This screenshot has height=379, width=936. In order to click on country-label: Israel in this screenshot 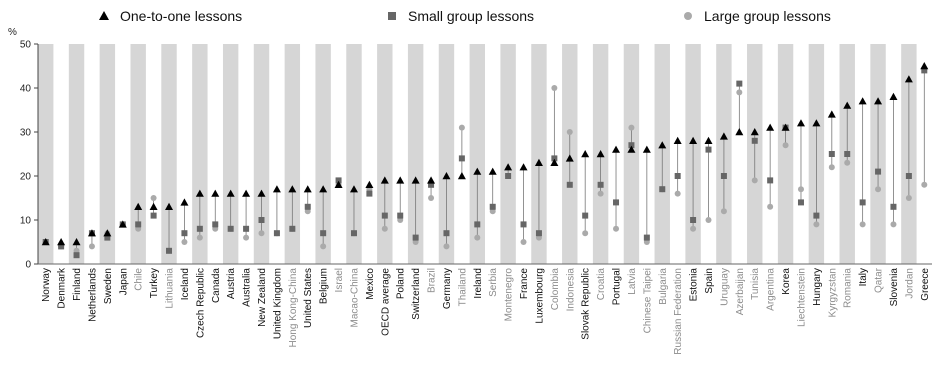, I will do `click(339, 280)`.